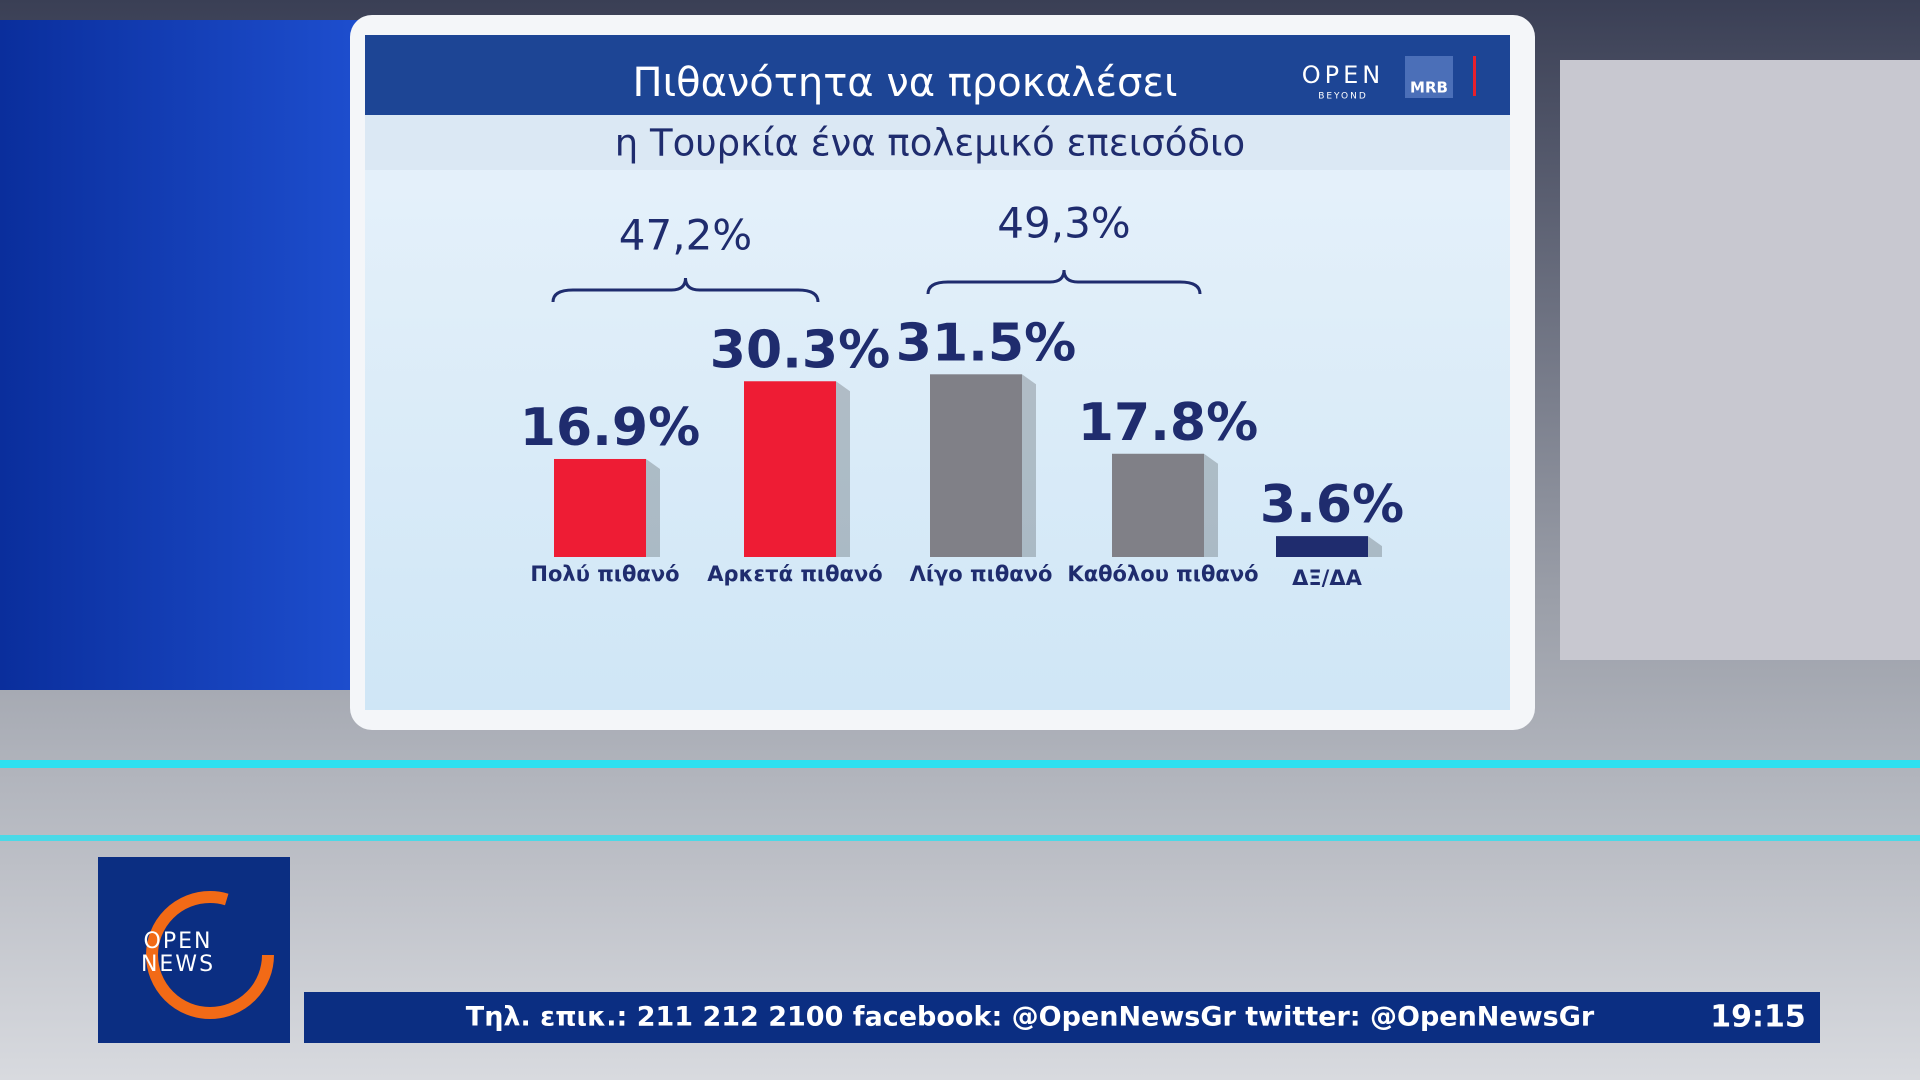 This screenshot has width=1920, height=1080. What do you see at coordinates (905, 83) in the screenshot?
I see `chart-title: Πιθανότητα να προκαλέσει` at bounding box center [905, 83].